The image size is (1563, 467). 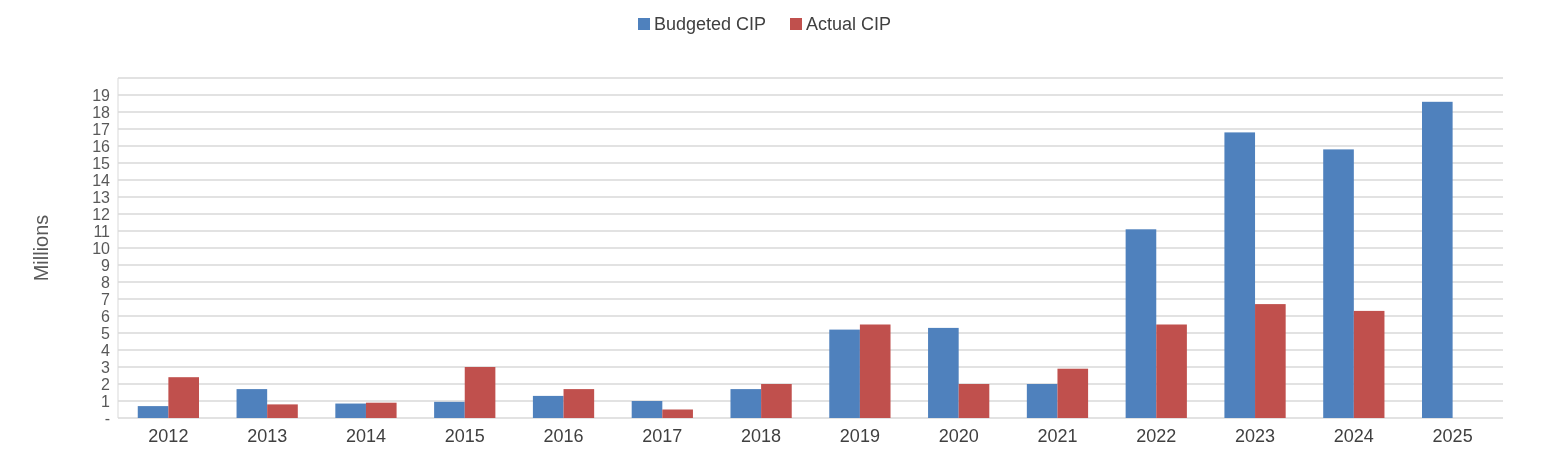 What do you see at coordinates (761, 436) in the screenshot?
I see `x-tick-label: 2018` at bounding box center [761, 436].